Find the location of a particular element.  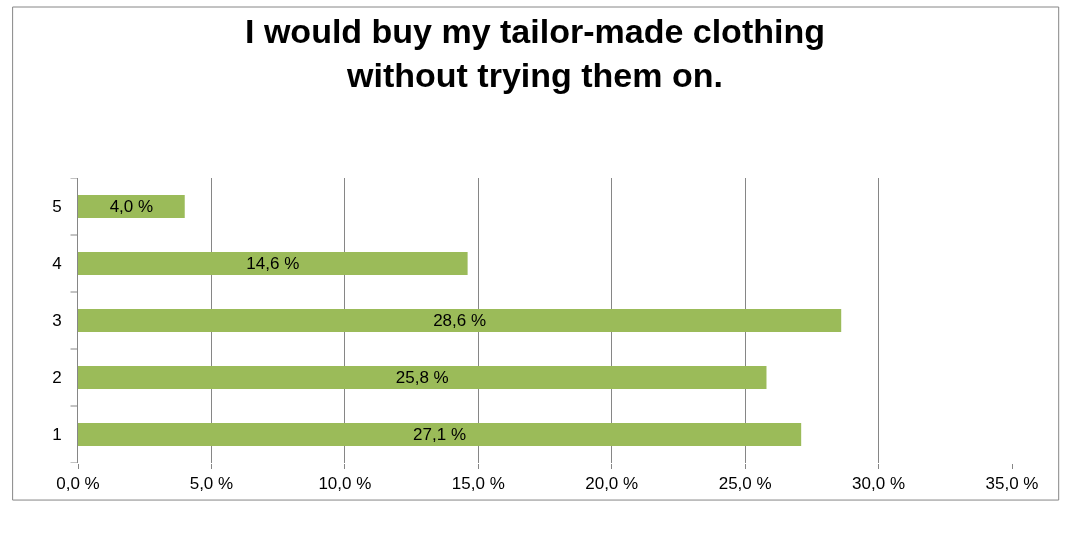

chart-title: I would buy my tailor-made clothing without trying them on. is located at coordinates (535, 53).